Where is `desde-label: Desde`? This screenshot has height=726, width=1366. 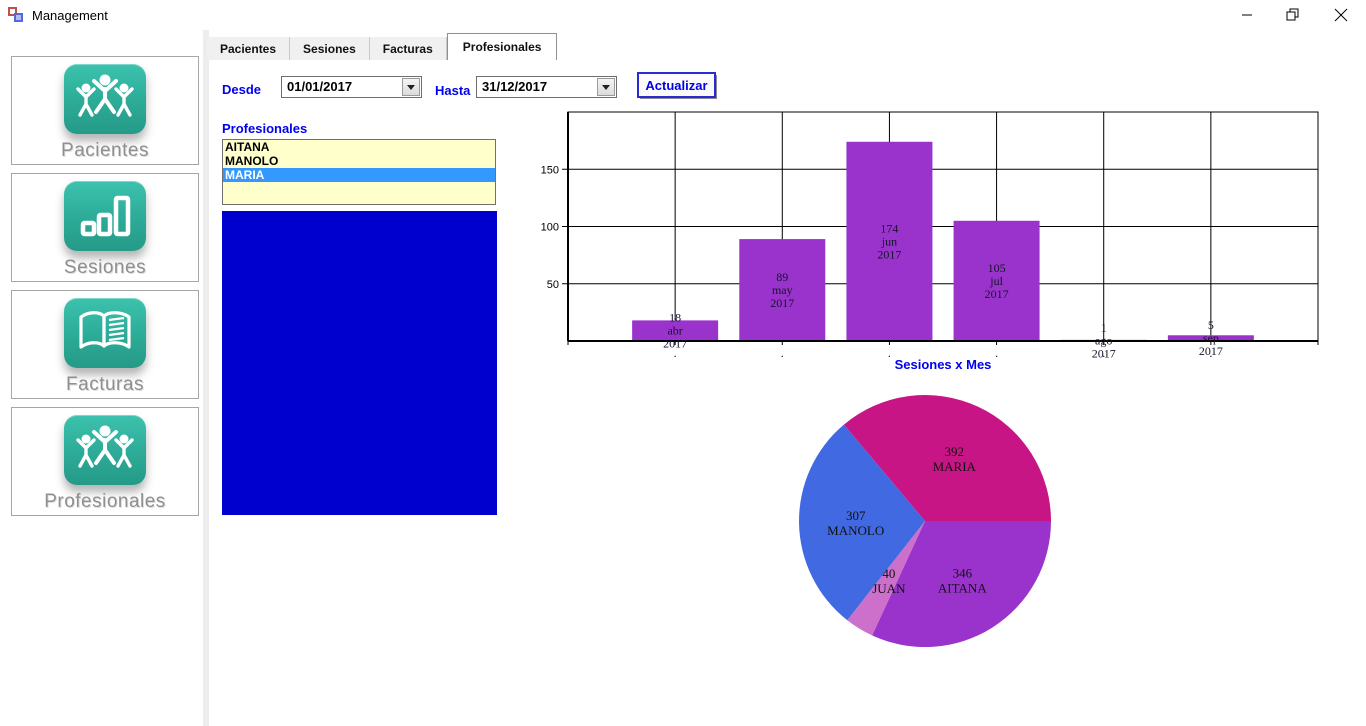 desde-label: Desde is located at coordinates (242, 89).